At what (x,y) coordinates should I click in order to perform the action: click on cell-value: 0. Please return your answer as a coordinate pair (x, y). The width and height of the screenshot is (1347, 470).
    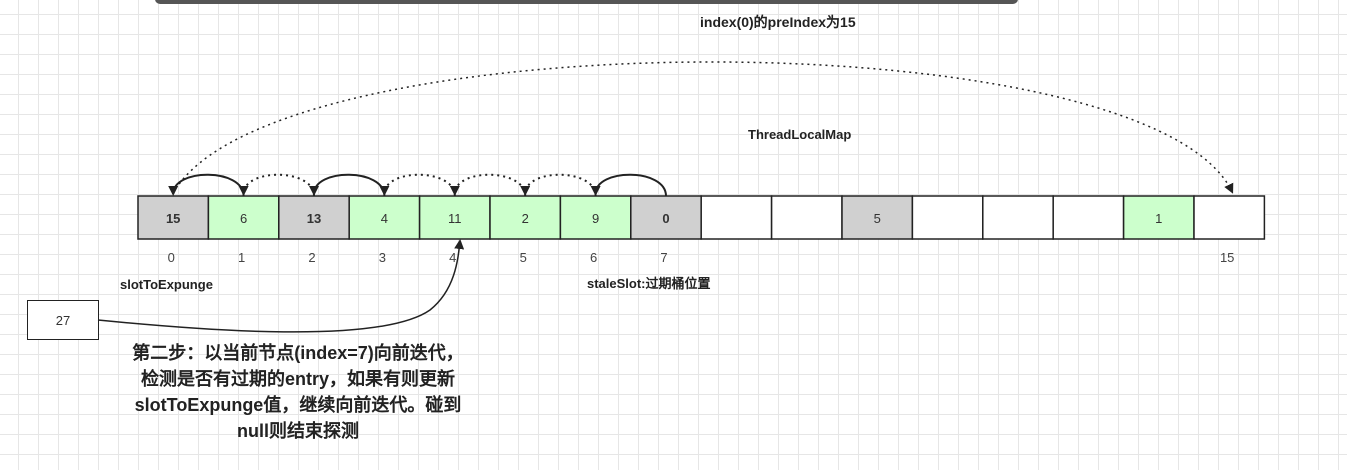
    Looking at the image, I should click on (665, 218).